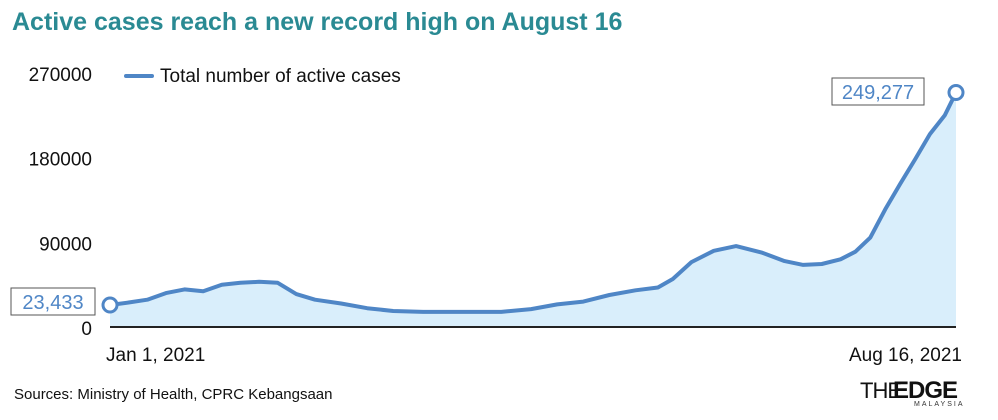 This screenshot has height=420, width=998. I want to click on start-value-label: 23,433, so click(52, 303).